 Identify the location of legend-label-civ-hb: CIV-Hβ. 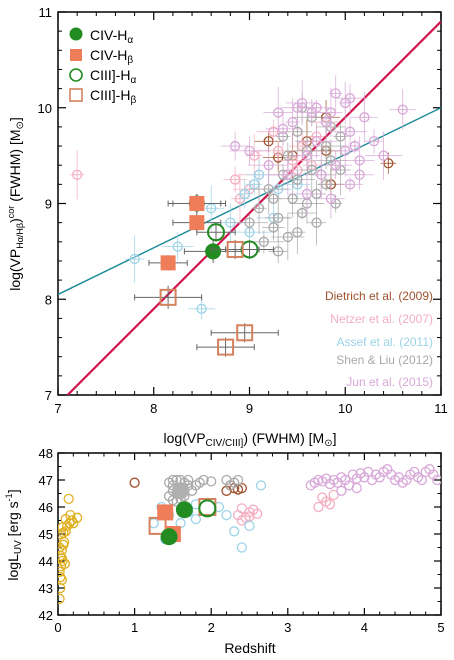
(111, 56).